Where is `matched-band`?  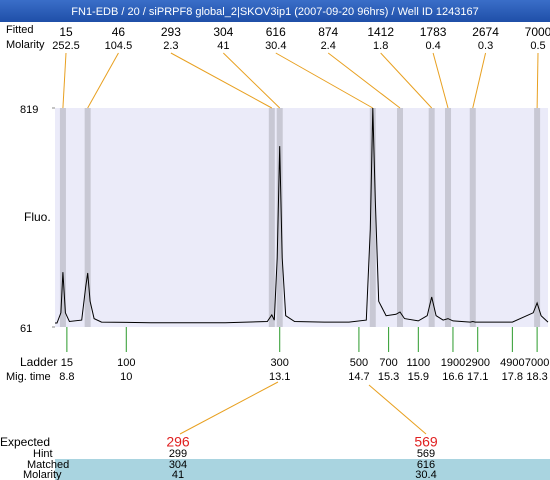 matched-band is located at coordinates (302, 469).